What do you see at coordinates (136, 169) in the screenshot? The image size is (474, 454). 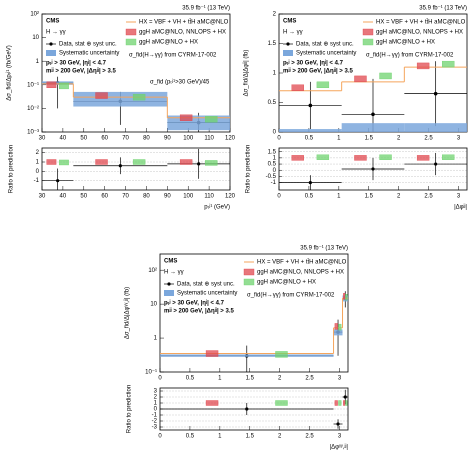 I see `ratio-frame` at bounding box center [136, 169].